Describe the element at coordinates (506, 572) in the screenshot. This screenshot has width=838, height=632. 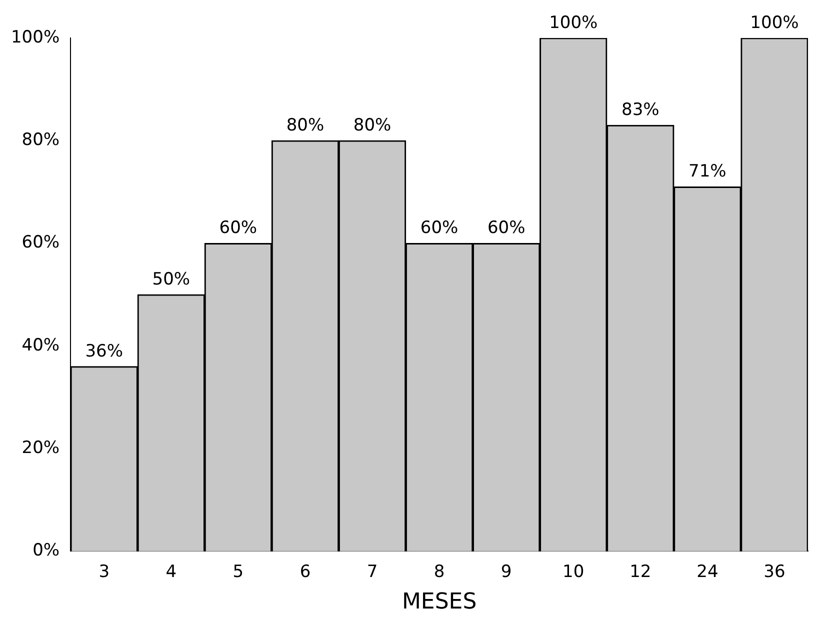
I see `x-tick-label: 9` at that location.